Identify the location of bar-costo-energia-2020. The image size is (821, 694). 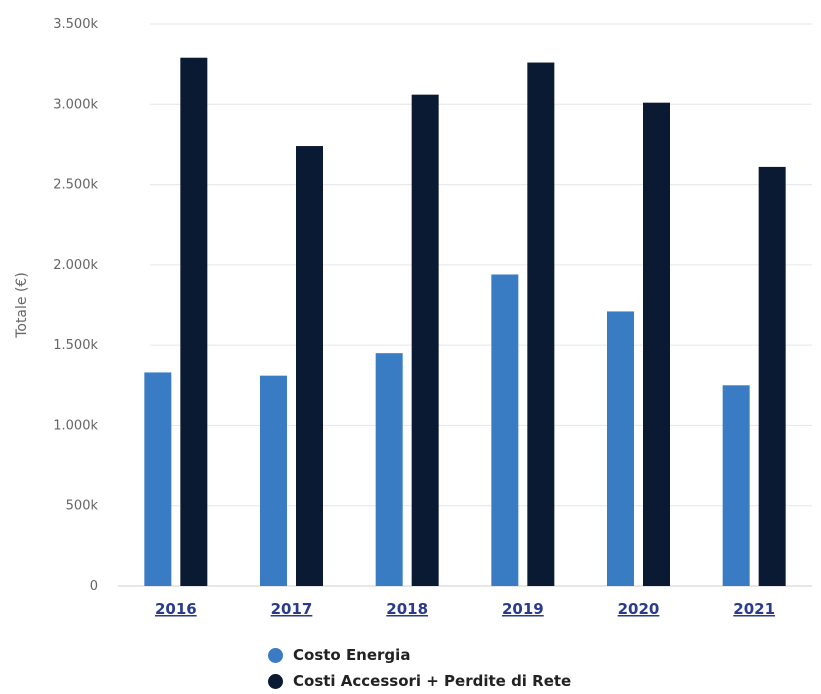
(620, 448).